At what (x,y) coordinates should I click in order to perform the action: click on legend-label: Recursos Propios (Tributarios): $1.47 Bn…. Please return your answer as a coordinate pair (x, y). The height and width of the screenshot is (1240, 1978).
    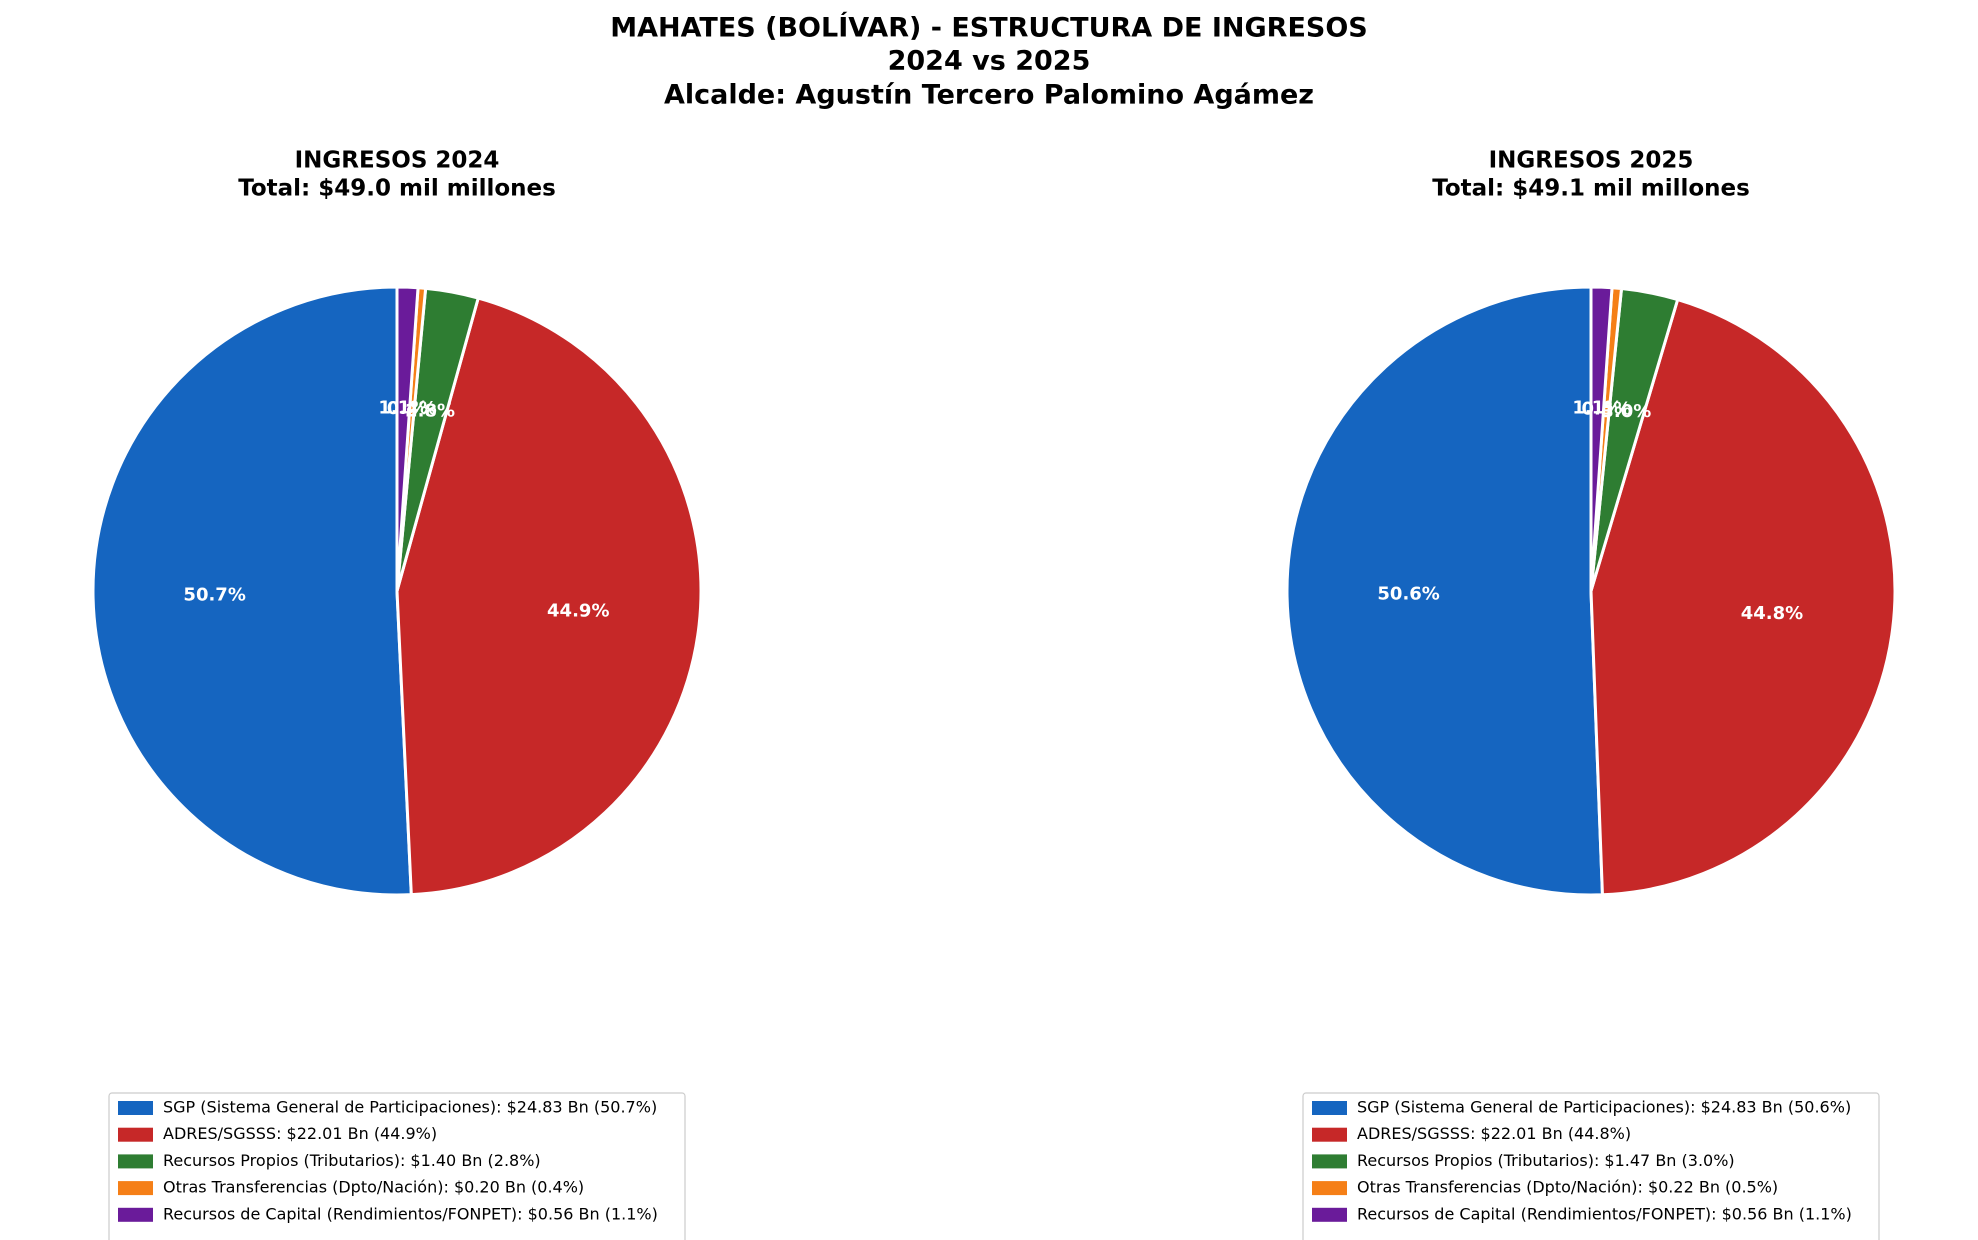
    Looking at the image, I should click on (1546, 1160).